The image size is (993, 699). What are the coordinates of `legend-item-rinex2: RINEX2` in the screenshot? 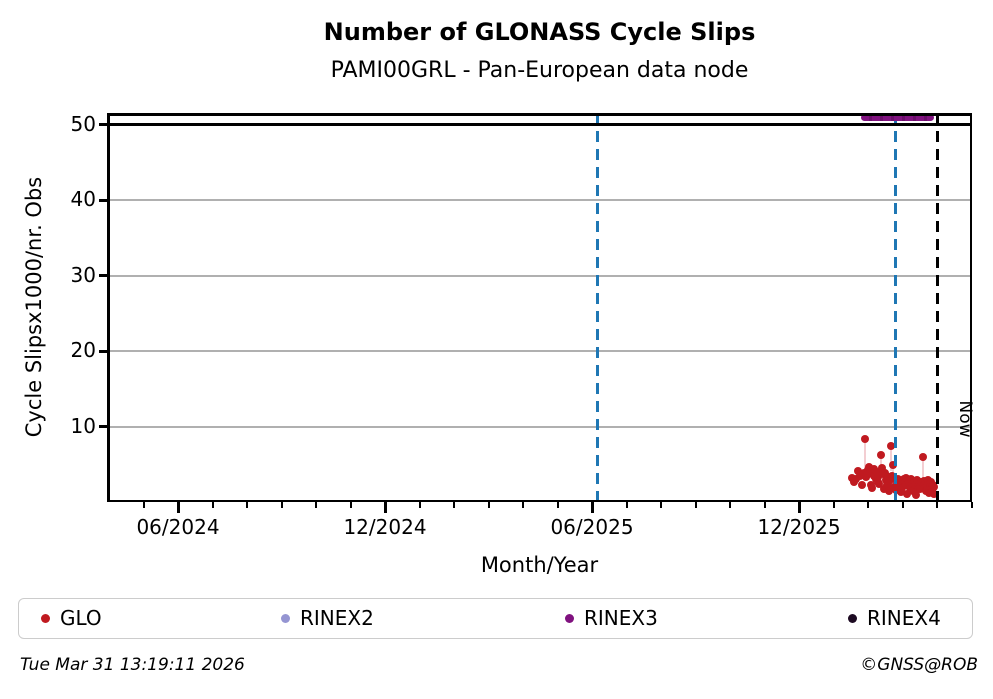 It's located at (327, 618).